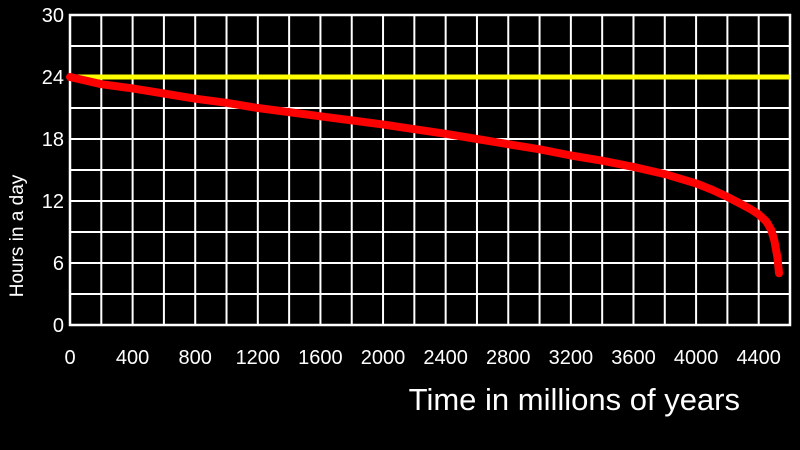 Image resolution: width=800 pixels, height=450 pixels. Describe the element at coordinates (445, 358) in the screenshot. I see `x-tick-label: 2400` at that location.